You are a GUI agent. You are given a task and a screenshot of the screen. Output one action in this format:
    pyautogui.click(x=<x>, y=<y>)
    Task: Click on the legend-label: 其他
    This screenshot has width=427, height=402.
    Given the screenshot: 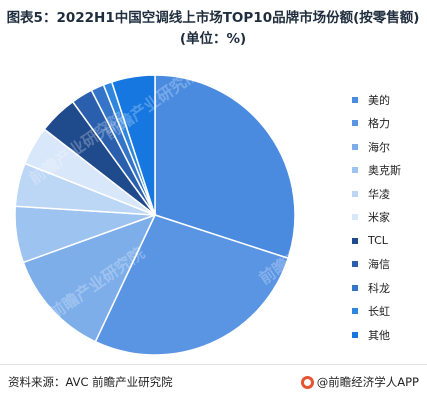 What is the action you would take?
    pyautogui.click(x=379, y=335)
    